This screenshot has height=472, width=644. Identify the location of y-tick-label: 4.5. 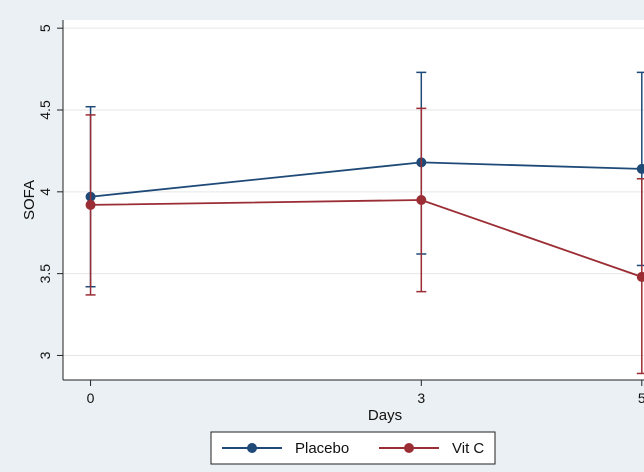
(45, 110).